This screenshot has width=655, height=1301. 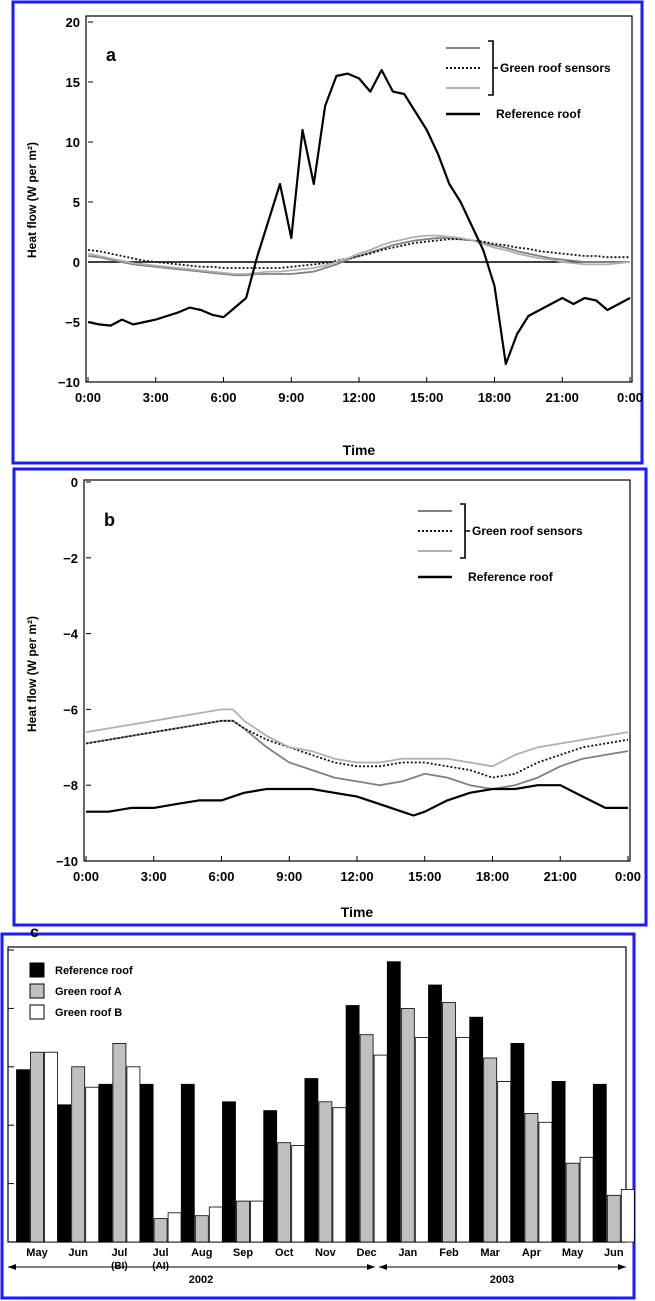 What do you see at coordinates (88, 1013) in the screenshot?
I see `legend-label: Green roof B` at bounding box center [88, 1013].